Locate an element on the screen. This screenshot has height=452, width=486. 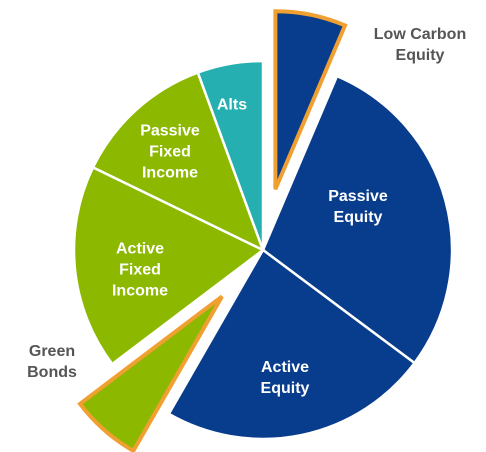
slice-label: Active Fixed Income is located at coordinates (139, 270).